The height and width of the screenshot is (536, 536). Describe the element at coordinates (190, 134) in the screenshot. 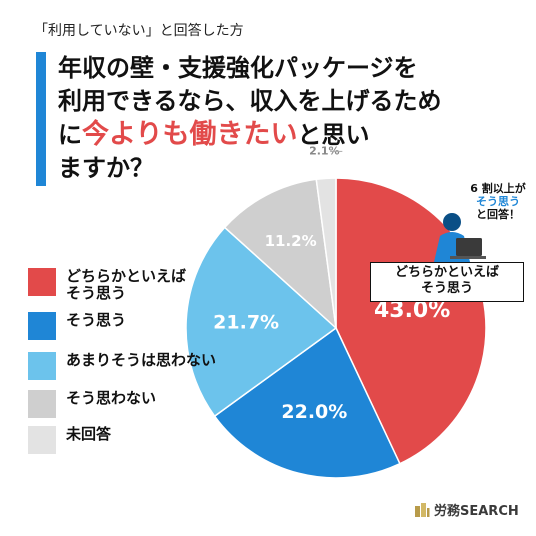

I see `title-highlight: 今よりも働きたい` at that location.